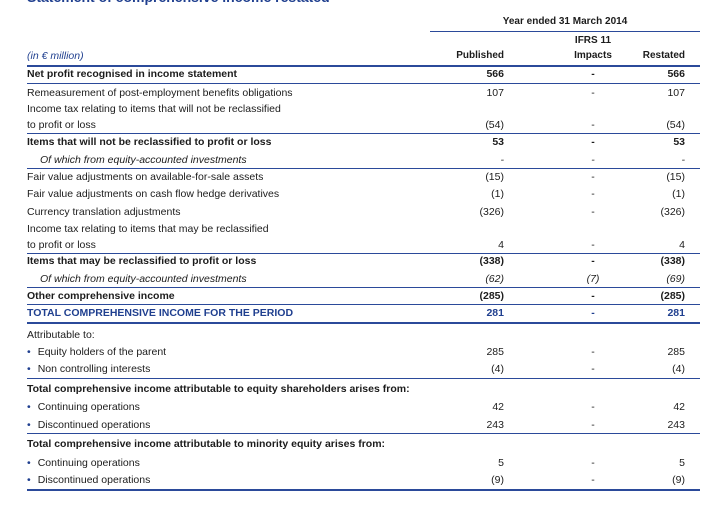 Image resolution: width=715 pixels, height=516 pixels. What do you see at coordinates (593, 55) in the screenshot?
I see `column-header: Impacts` at bounding box center [593, 55].